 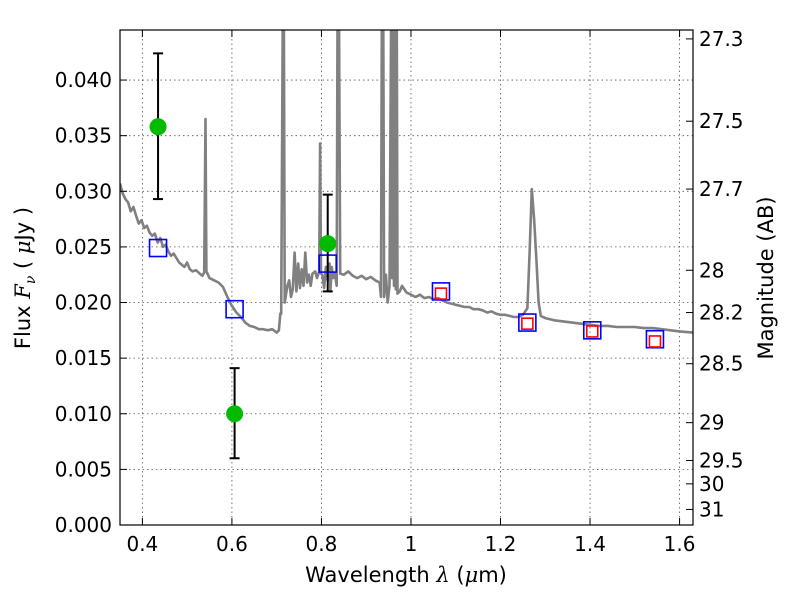 I want to click on y-tick-label: 0.015, so click(x=83, y=358).